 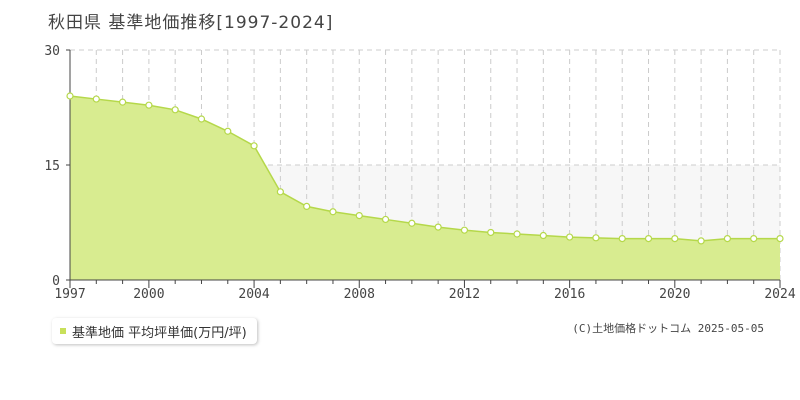 What do you see at coordinates (63, 331) in the screenshot?
I see `legend-swatch` at bounding box center [63, 331].